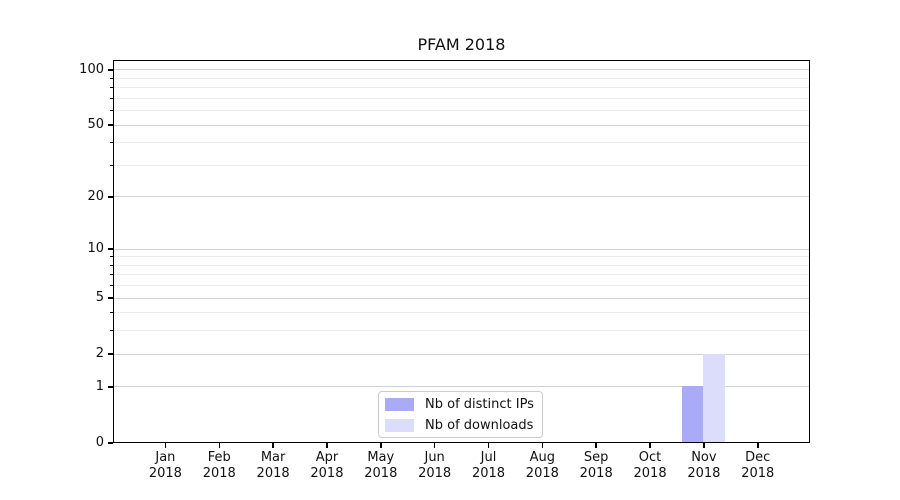  I want to click on x-tick-month: Feb, so click(219, 457).